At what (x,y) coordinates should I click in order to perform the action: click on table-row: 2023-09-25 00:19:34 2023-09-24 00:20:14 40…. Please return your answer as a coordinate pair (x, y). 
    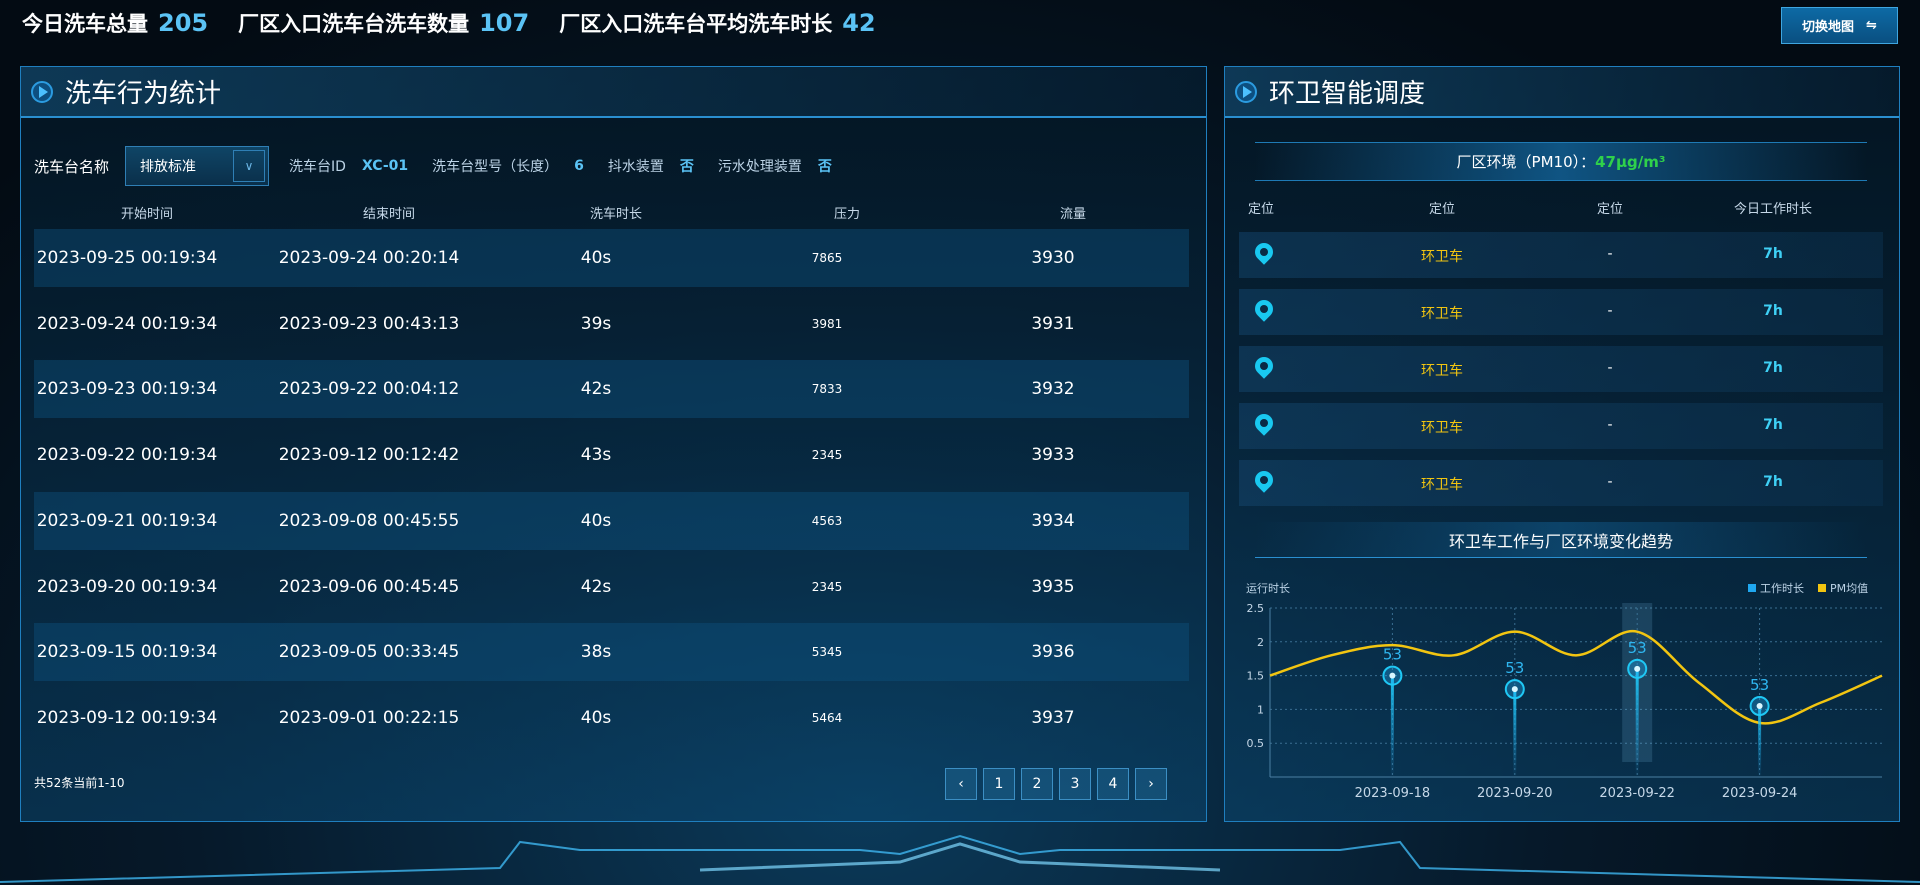
    Looking at the image, I should click on (611, 258).